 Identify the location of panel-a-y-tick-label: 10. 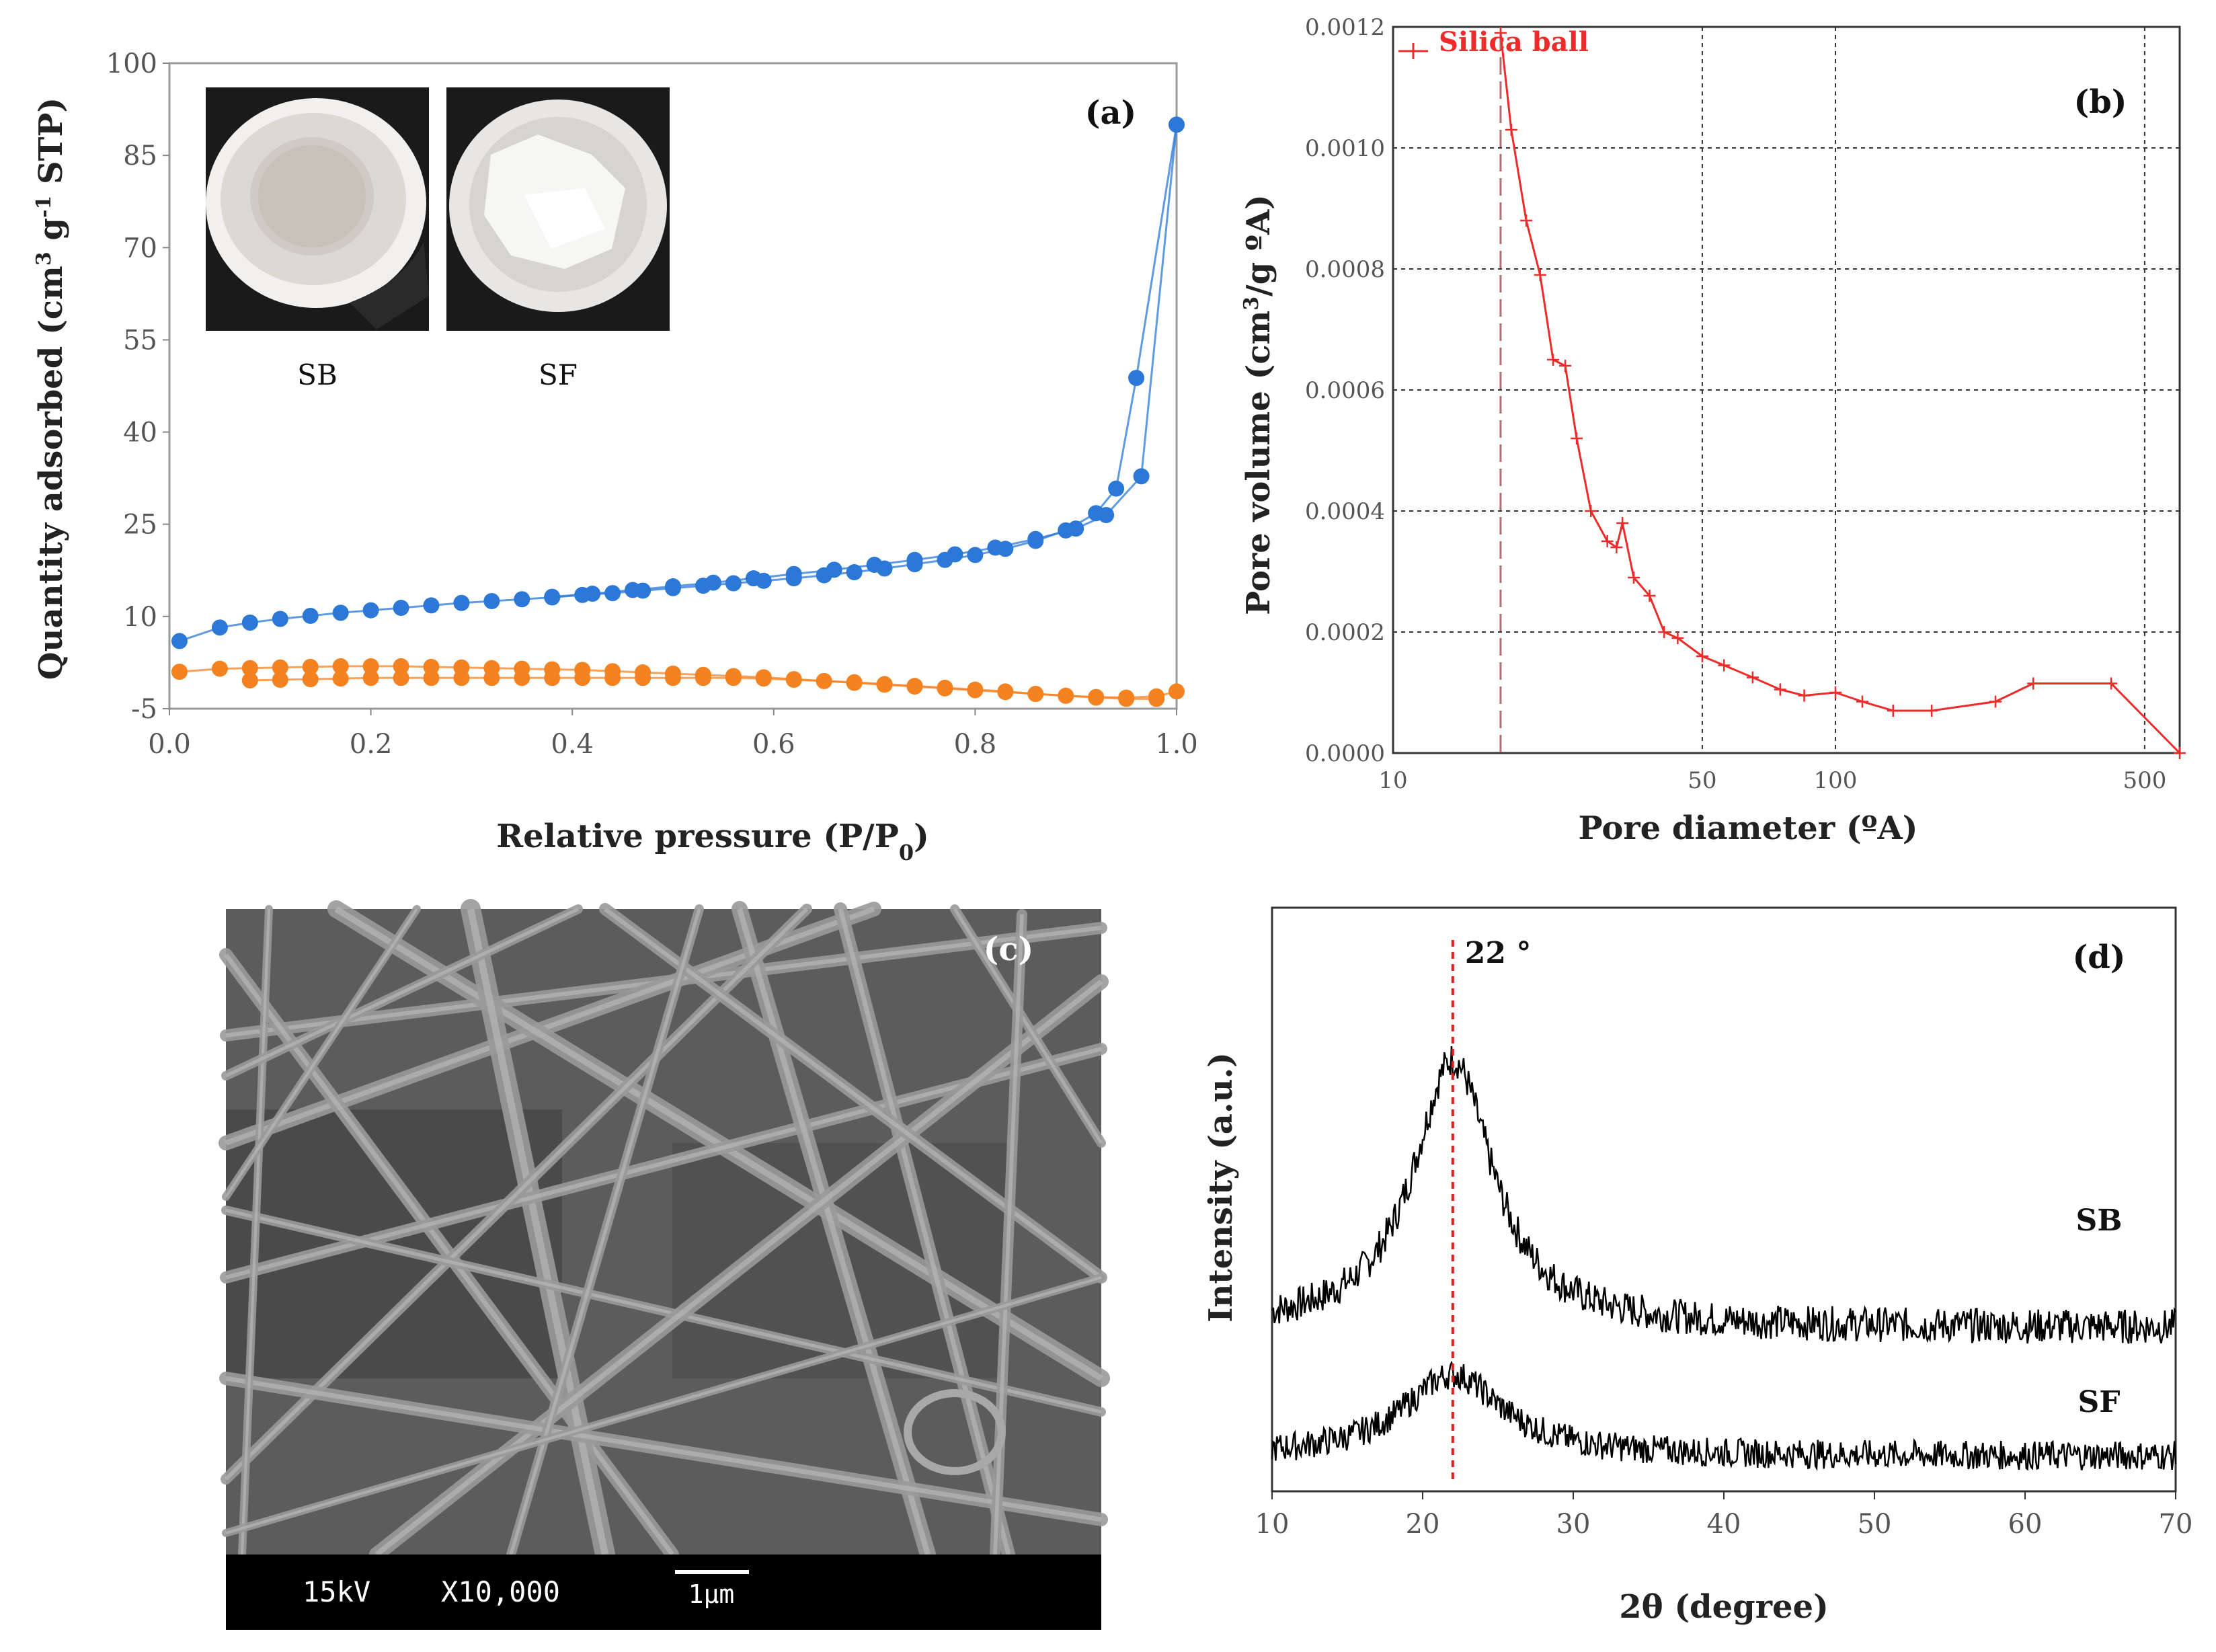
(140, 617).